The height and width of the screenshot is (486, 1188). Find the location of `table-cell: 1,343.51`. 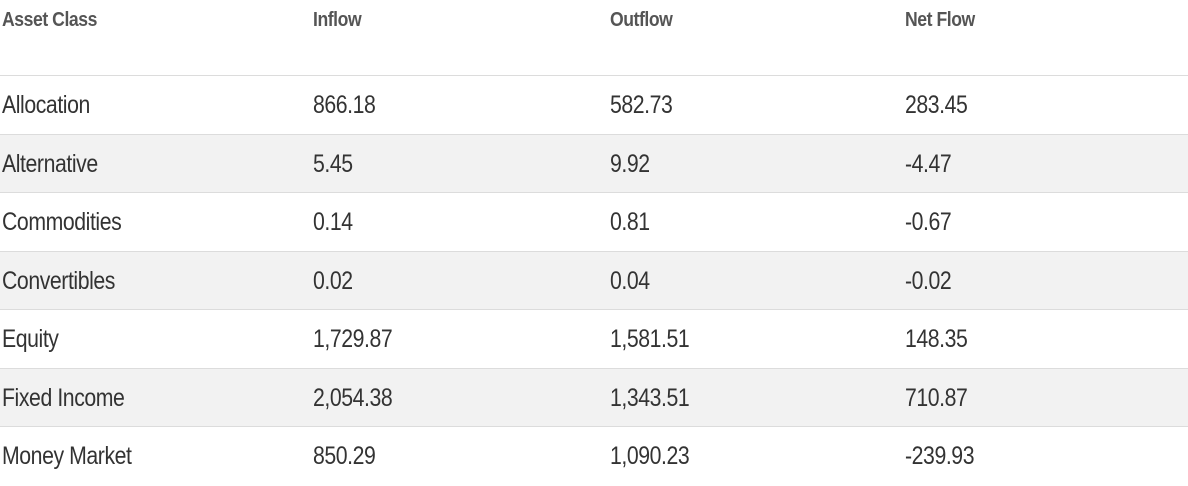

table-cell: 1,343.51 is located at coordinates (650, 397).